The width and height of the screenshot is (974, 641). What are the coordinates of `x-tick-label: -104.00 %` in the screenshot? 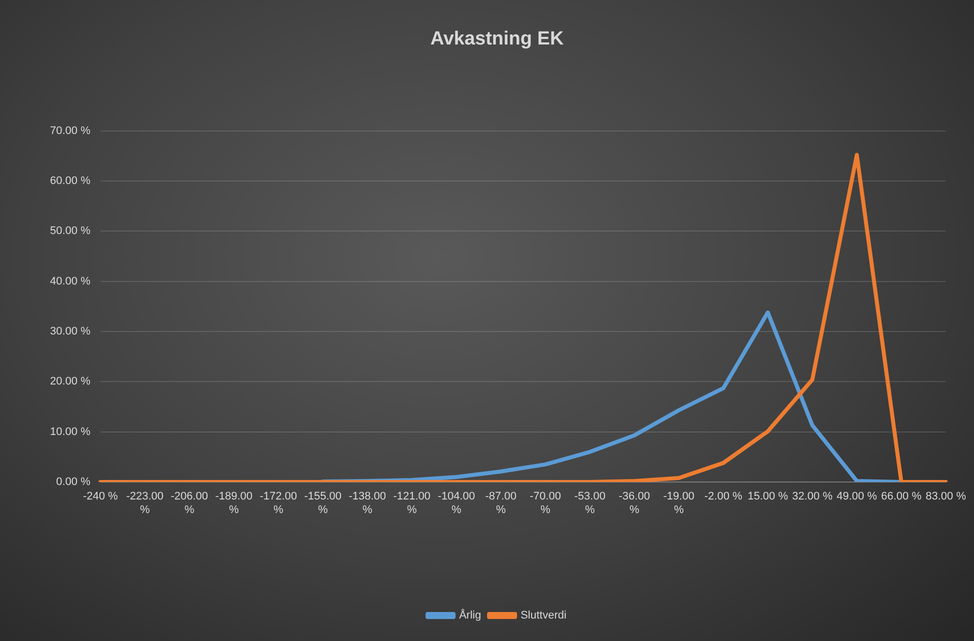 It's located at (456, 503).